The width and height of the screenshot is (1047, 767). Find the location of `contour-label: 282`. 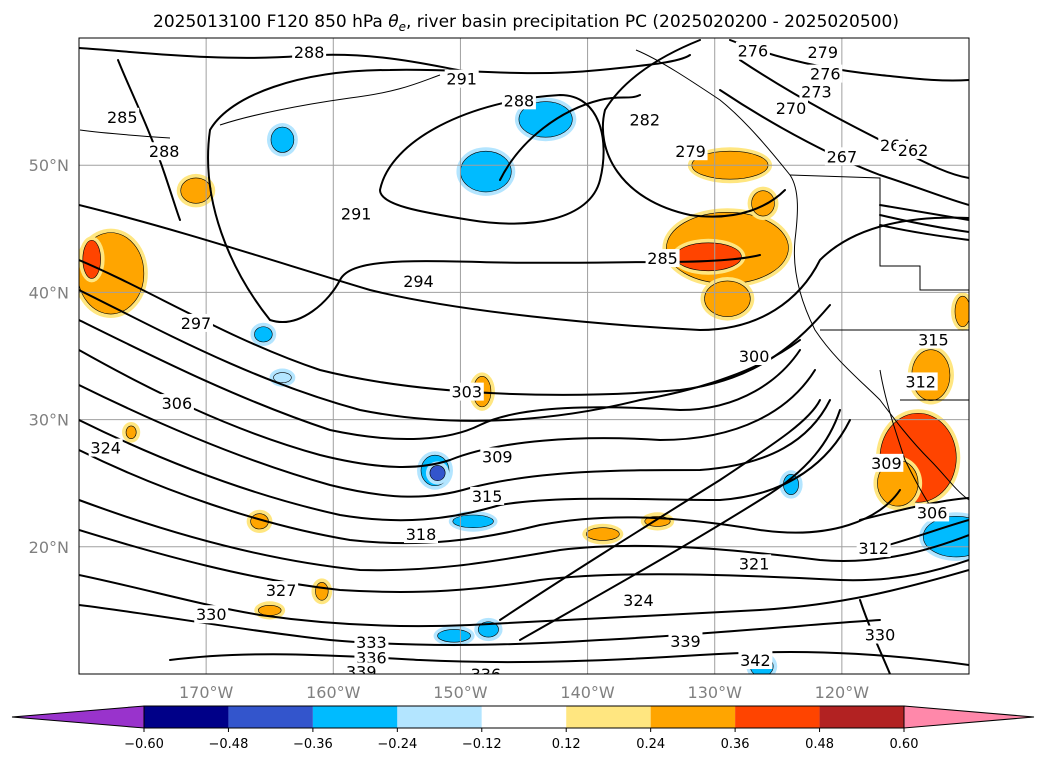

contour-label: 282 is located at coordinates (645, 119).